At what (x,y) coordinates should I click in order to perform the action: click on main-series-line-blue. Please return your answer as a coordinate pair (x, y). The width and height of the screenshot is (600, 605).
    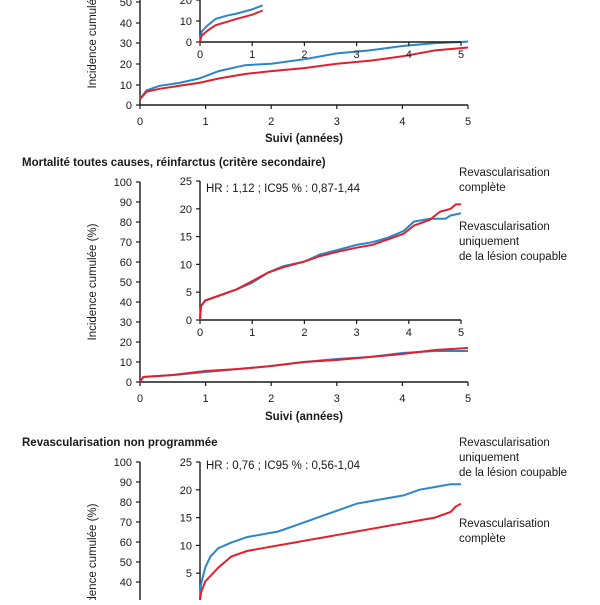
    Looking at the image, I should click on (304, 70).